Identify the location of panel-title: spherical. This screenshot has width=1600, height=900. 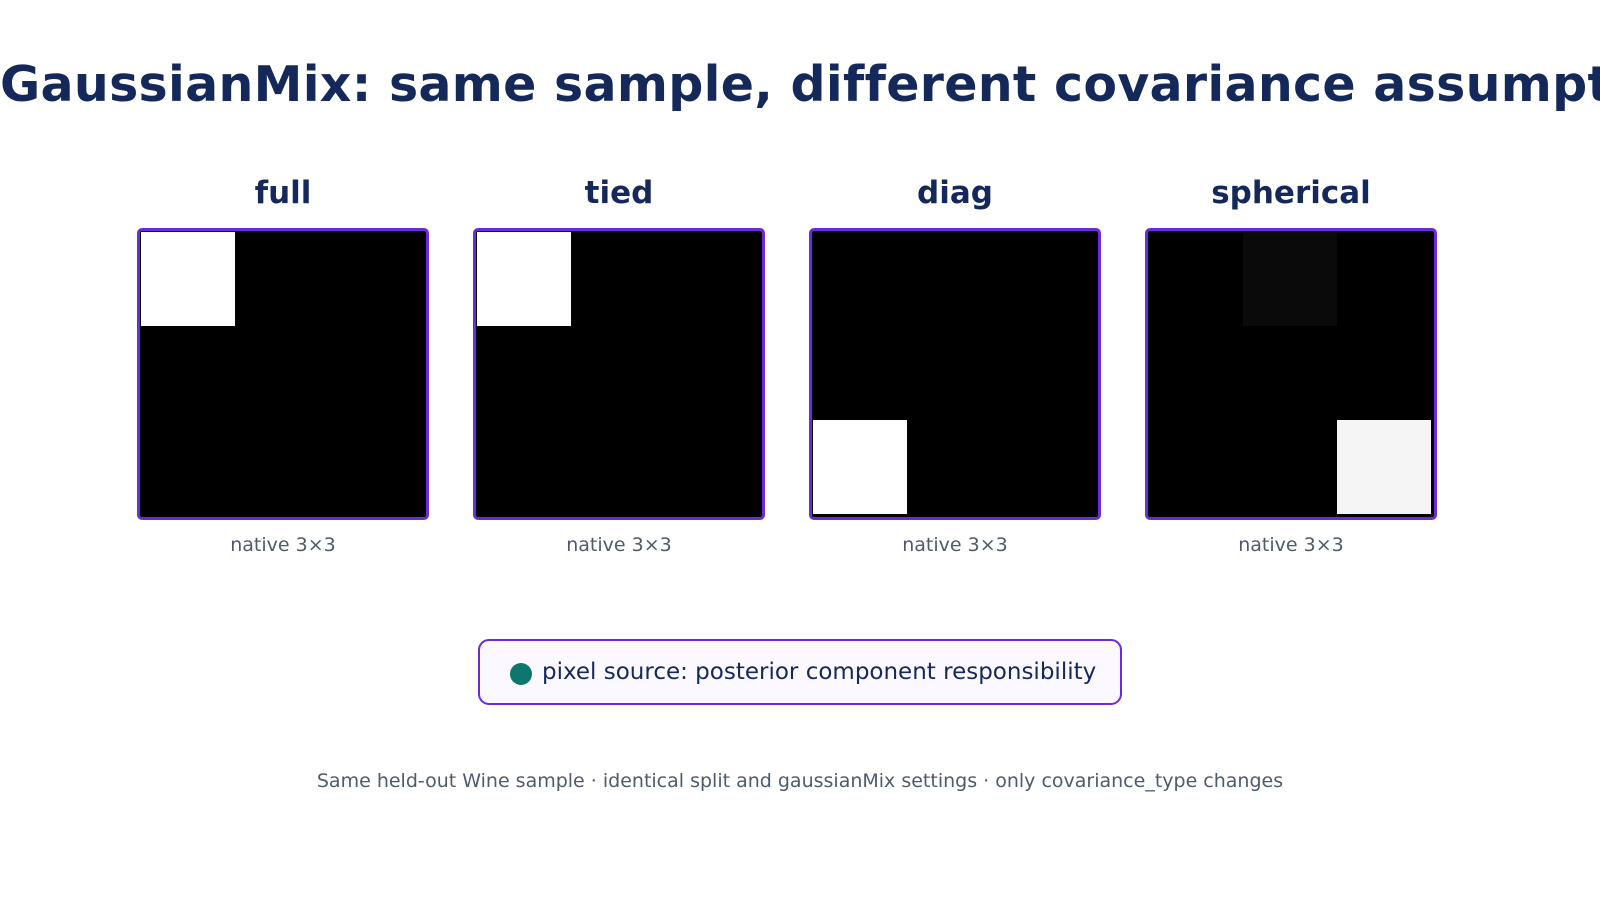
(1291, 193).